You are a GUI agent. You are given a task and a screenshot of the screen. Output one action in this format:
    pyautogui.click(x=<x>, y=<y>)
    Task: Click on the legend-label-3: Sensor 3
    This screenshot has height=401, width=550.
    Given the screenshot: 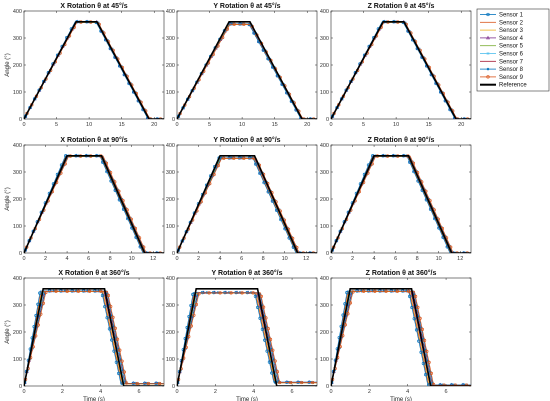 What is the action you would take?
    pyautogui.click(x=511, y=31)
    